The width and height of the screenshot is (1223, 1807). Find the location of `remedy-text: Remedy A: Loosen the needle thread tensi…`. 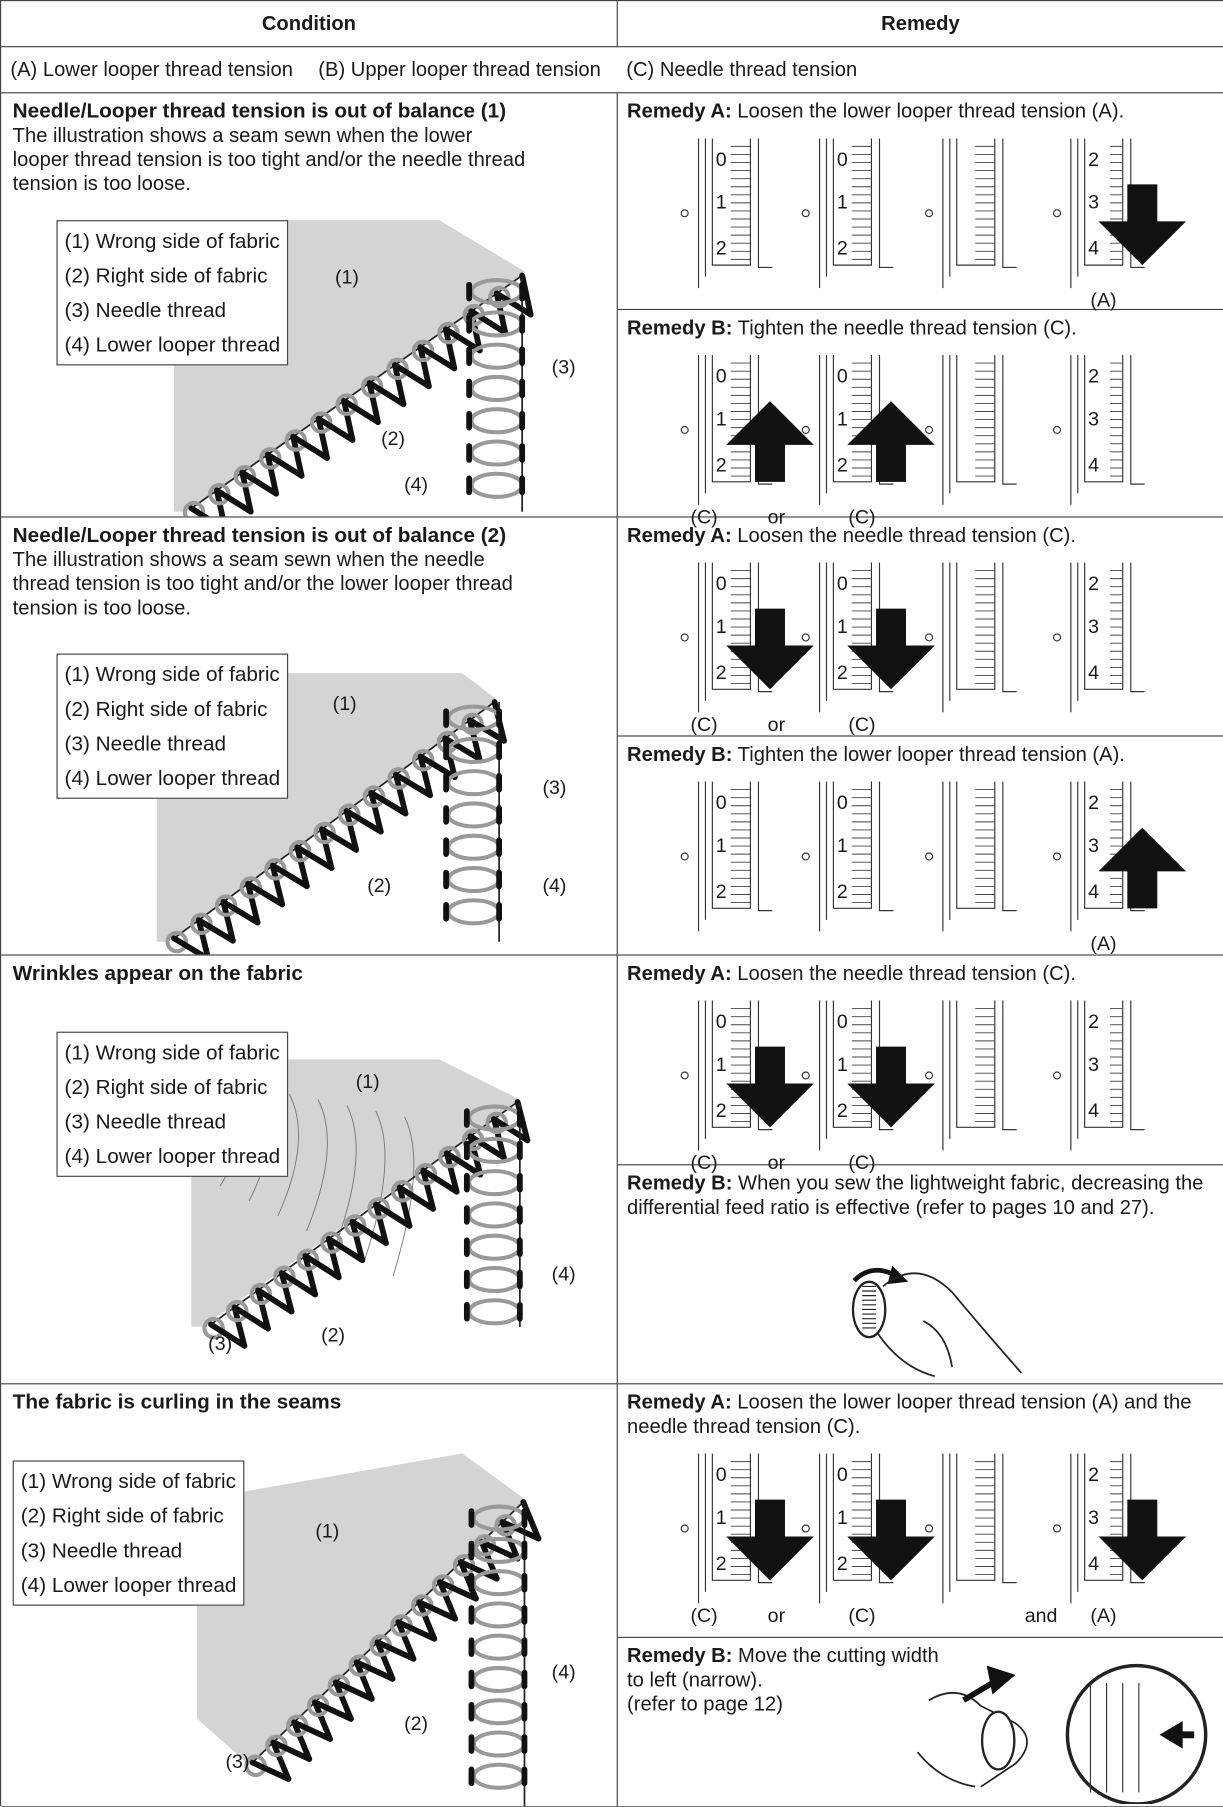

remedy-text: Remedy A: Loosen the needle thread tensi… is located at coordinates (920, 536).